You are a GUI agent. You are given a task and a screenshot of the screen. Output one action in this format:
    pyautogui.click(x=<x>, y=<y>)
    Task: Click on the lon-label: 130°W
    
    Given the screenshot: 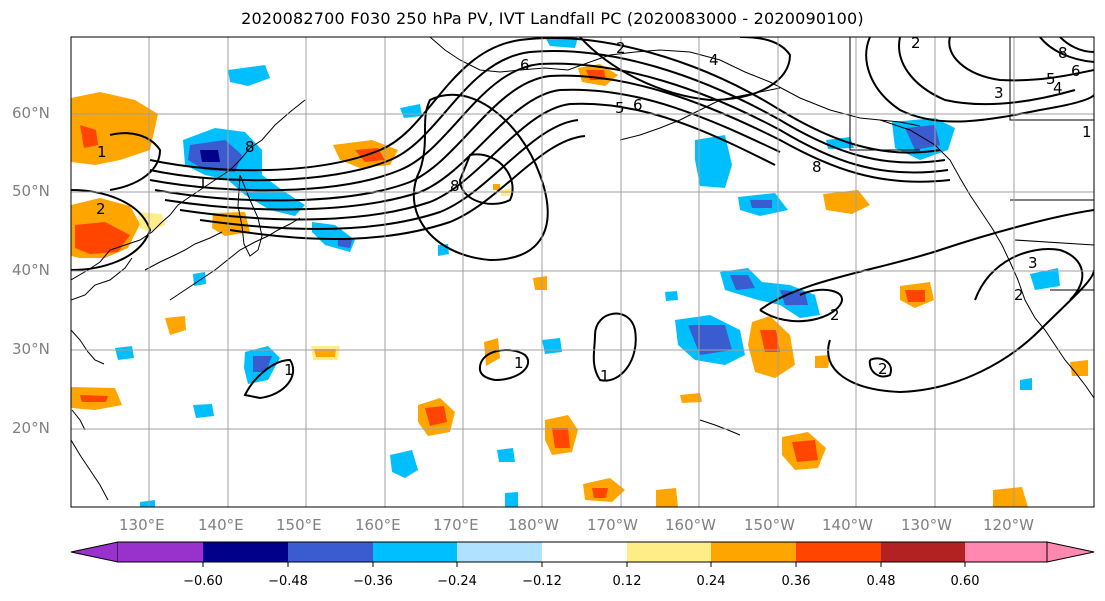 What is the action you would take?
    pyautogui.click(x=926, y=525)
    